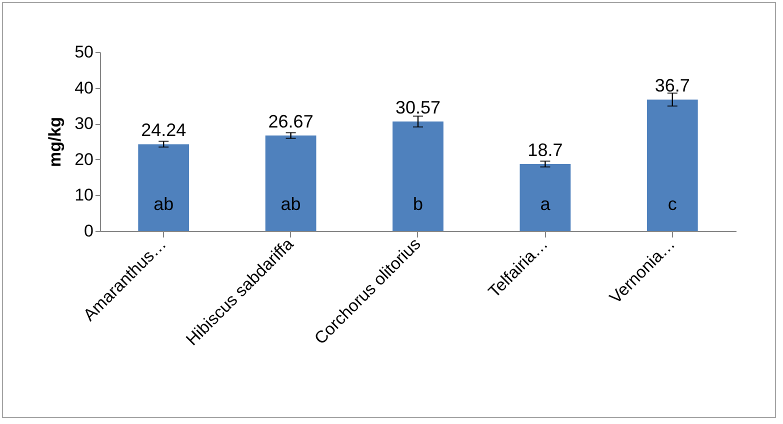 This screenshot has height=424, width=783. Describe the element at coordinates (84, 195) in the screenshot. I see `y-tick-label: 10` at that location.